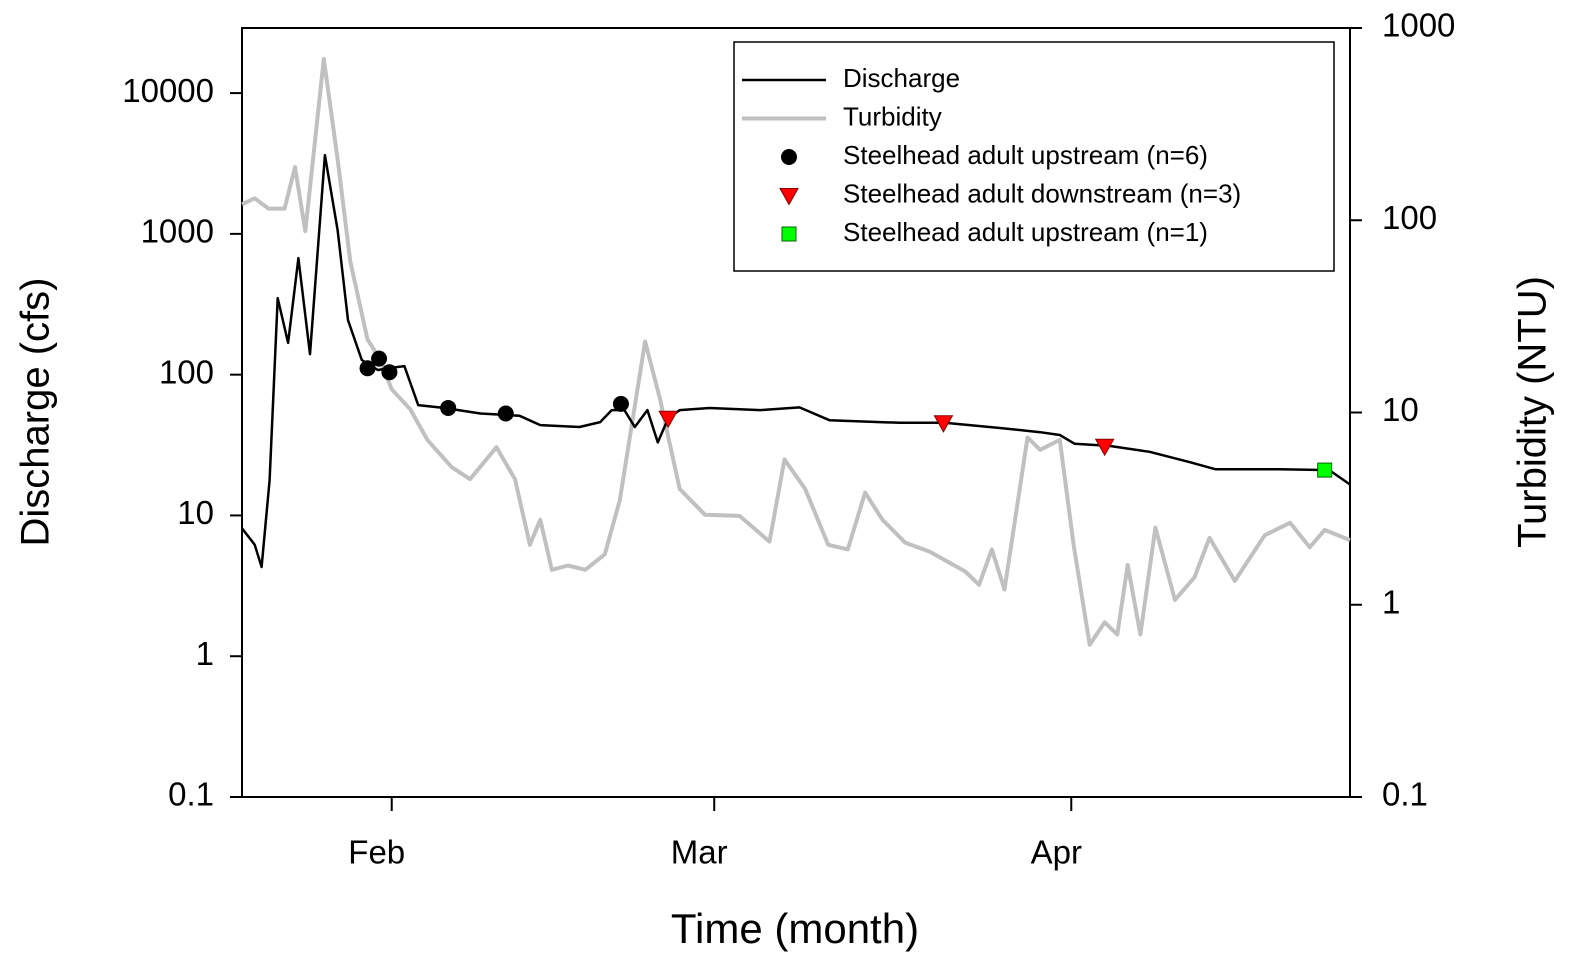  What do you see at coordinates (1056, 852) in the screenshot?
I see `x-tick-label: Apr` at bounding box center [1056, 852].